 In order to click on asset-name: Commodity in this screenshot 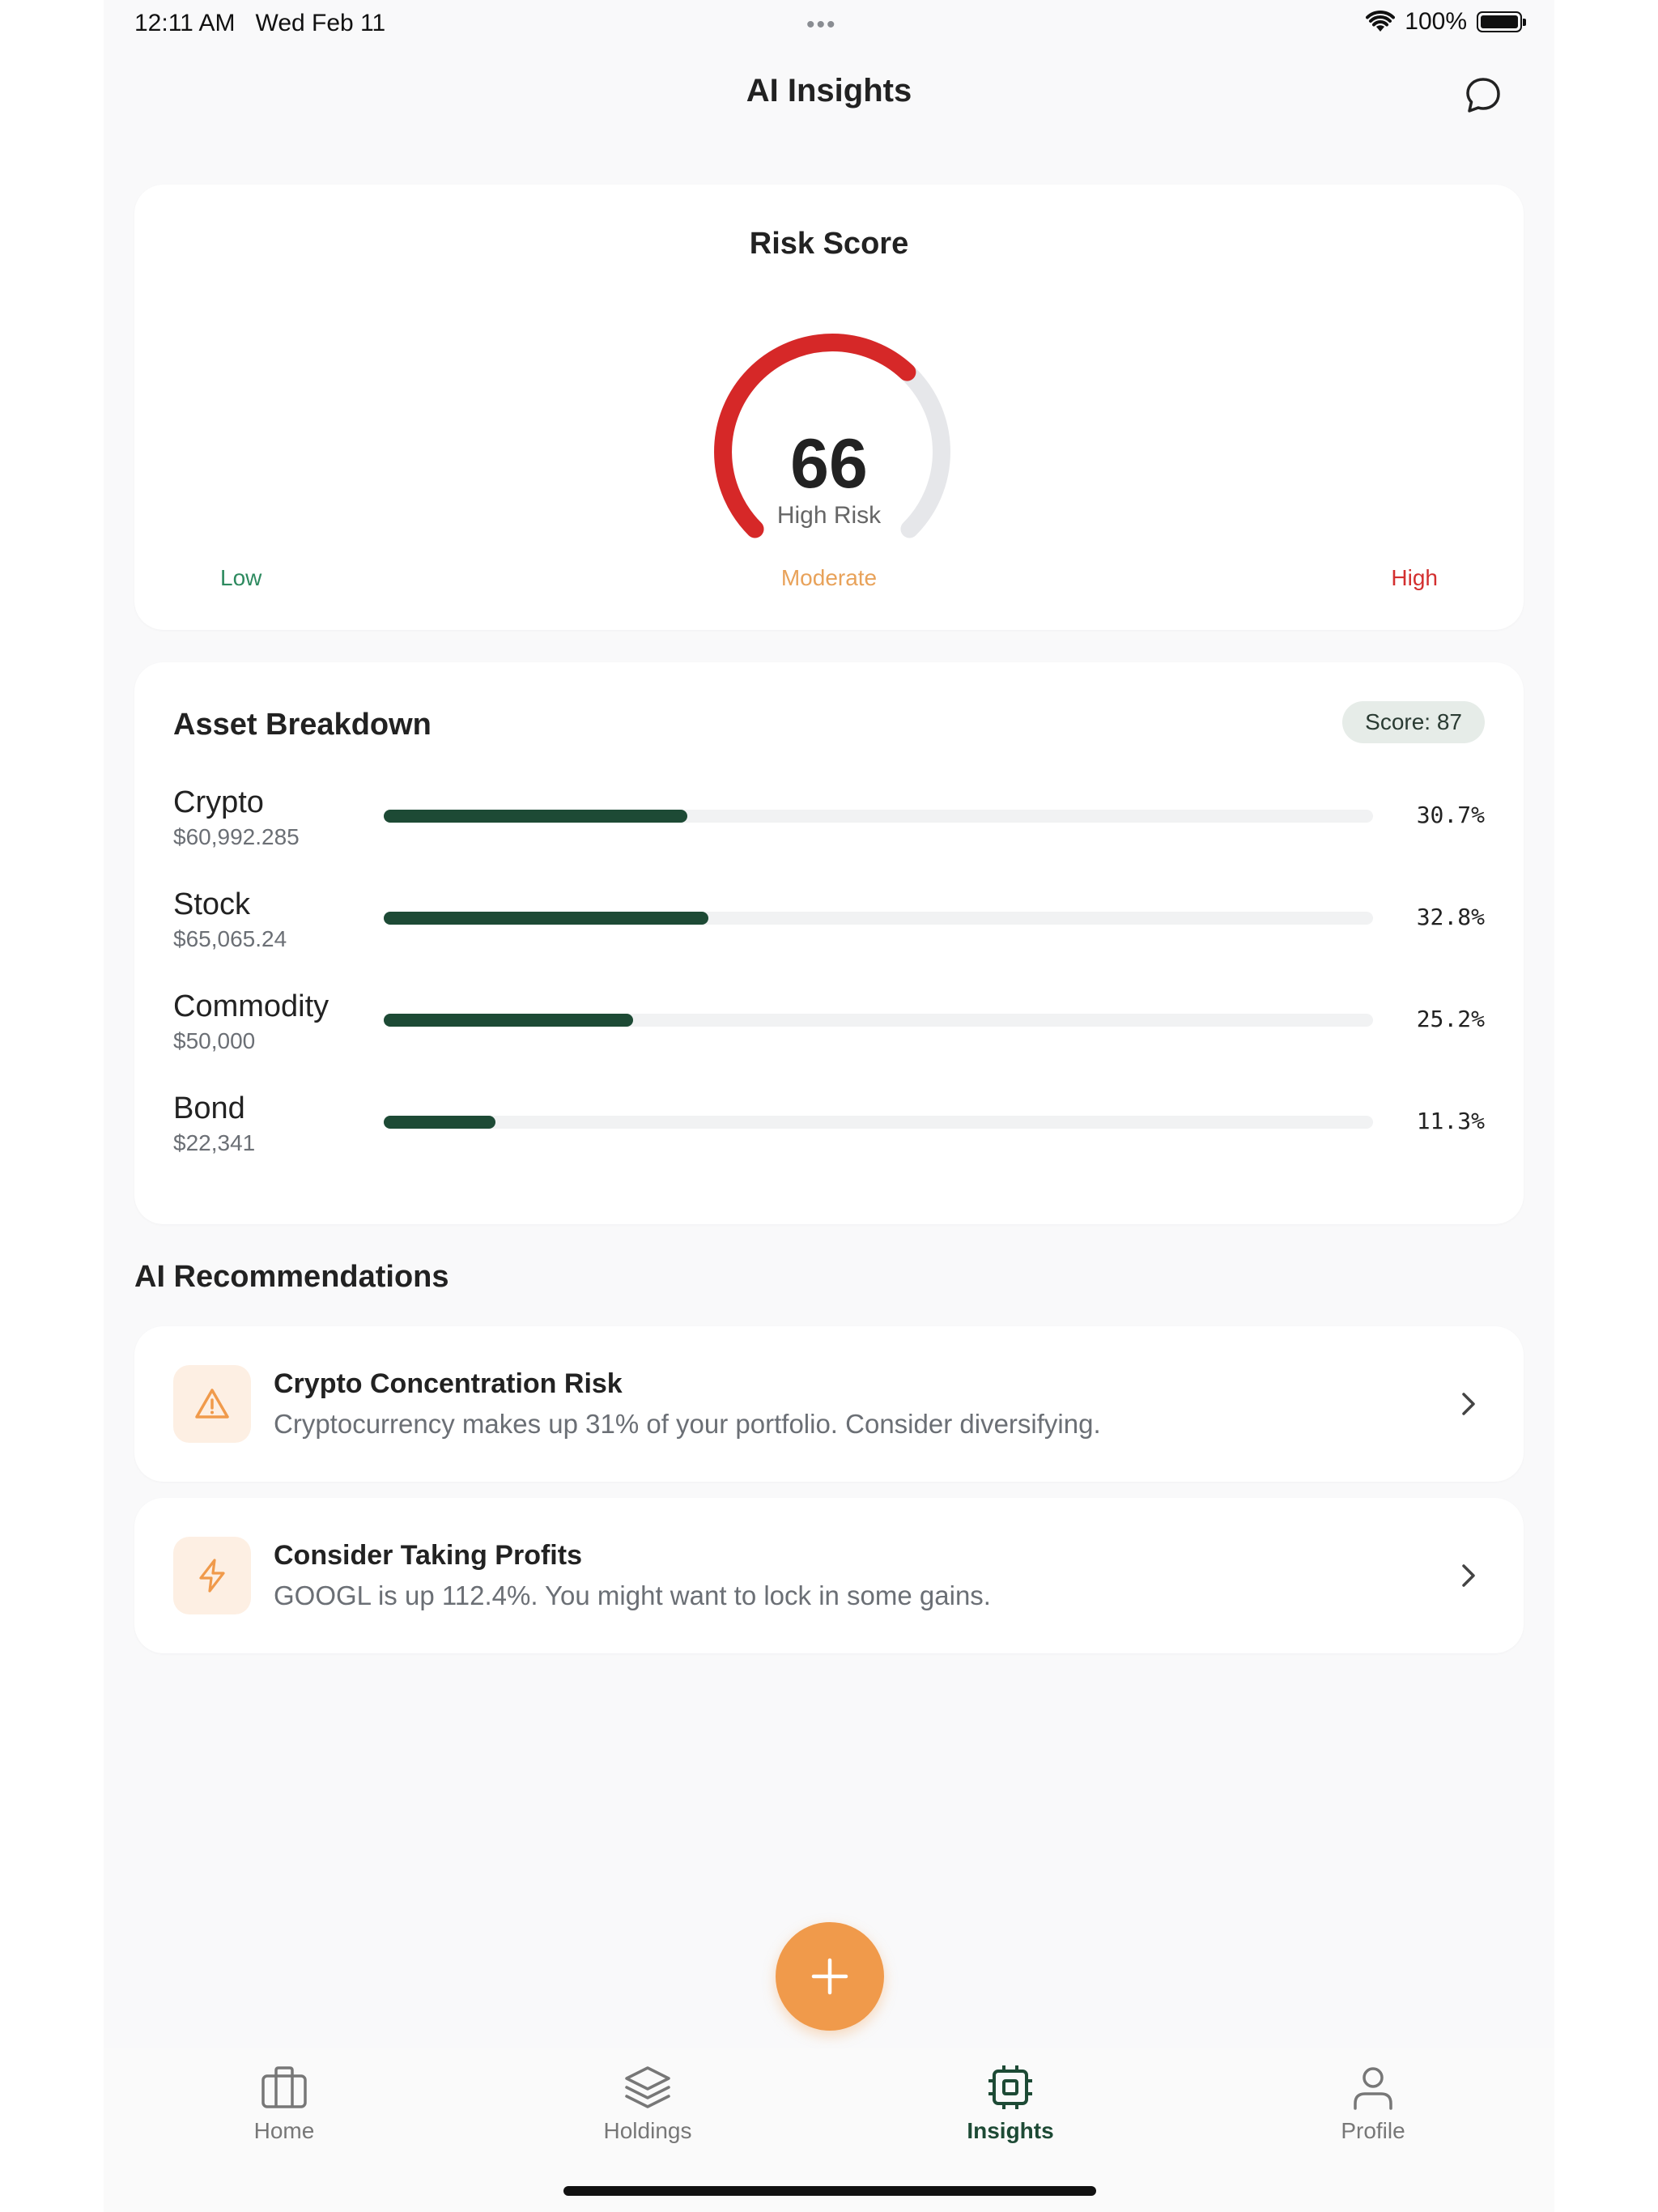, I will do `click(251, 1006)`.